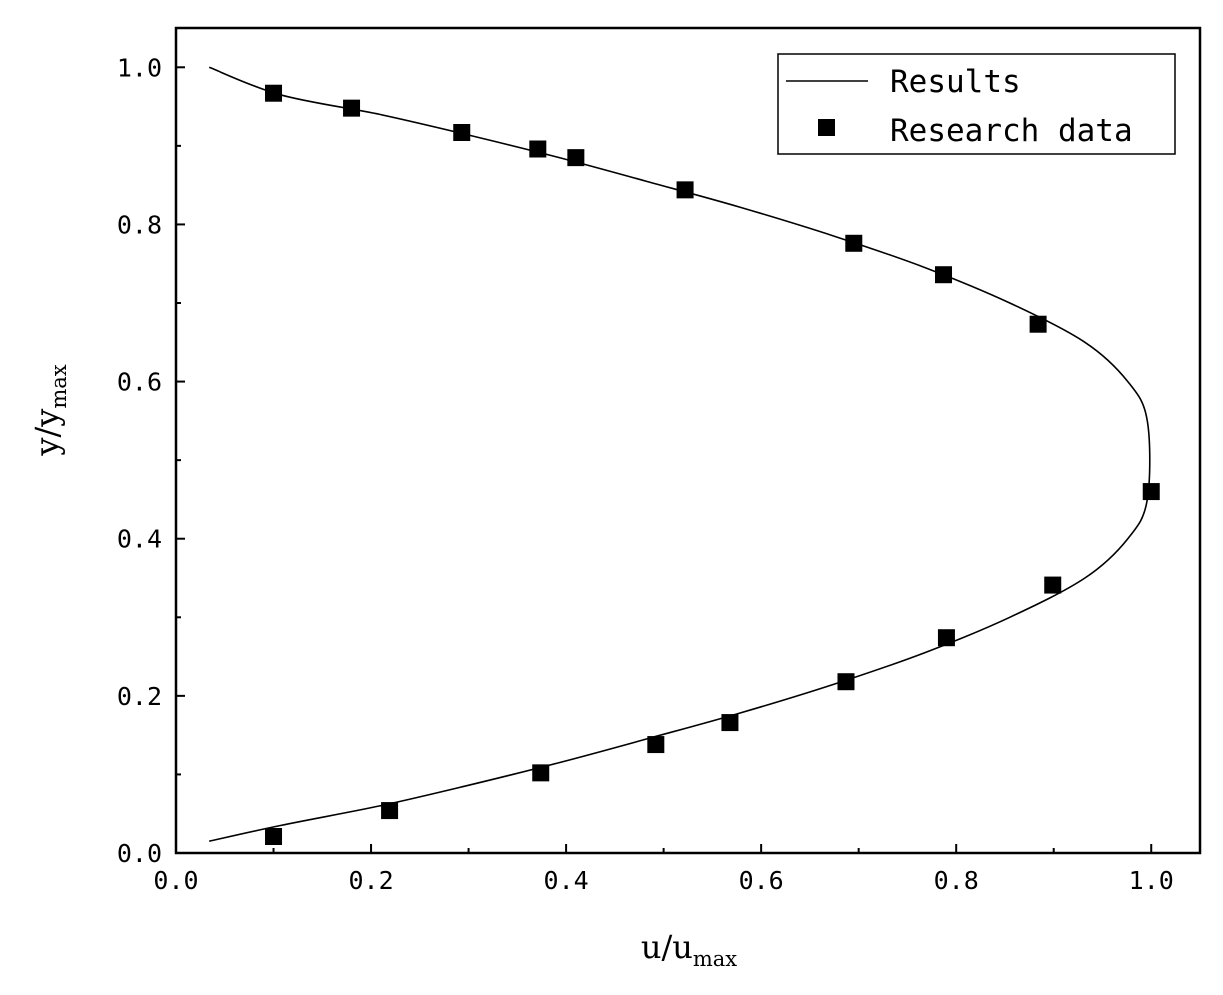  I want to click on x-axis-title-main: u/u, so click(667, 947).